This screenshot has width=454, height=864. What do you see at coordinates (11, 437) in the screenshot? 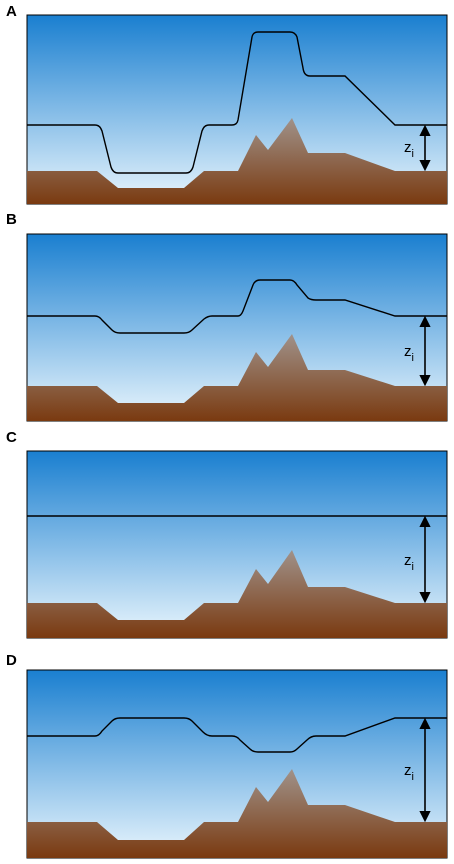
I see `panel-letter: C` at bounding box center [11, 437].